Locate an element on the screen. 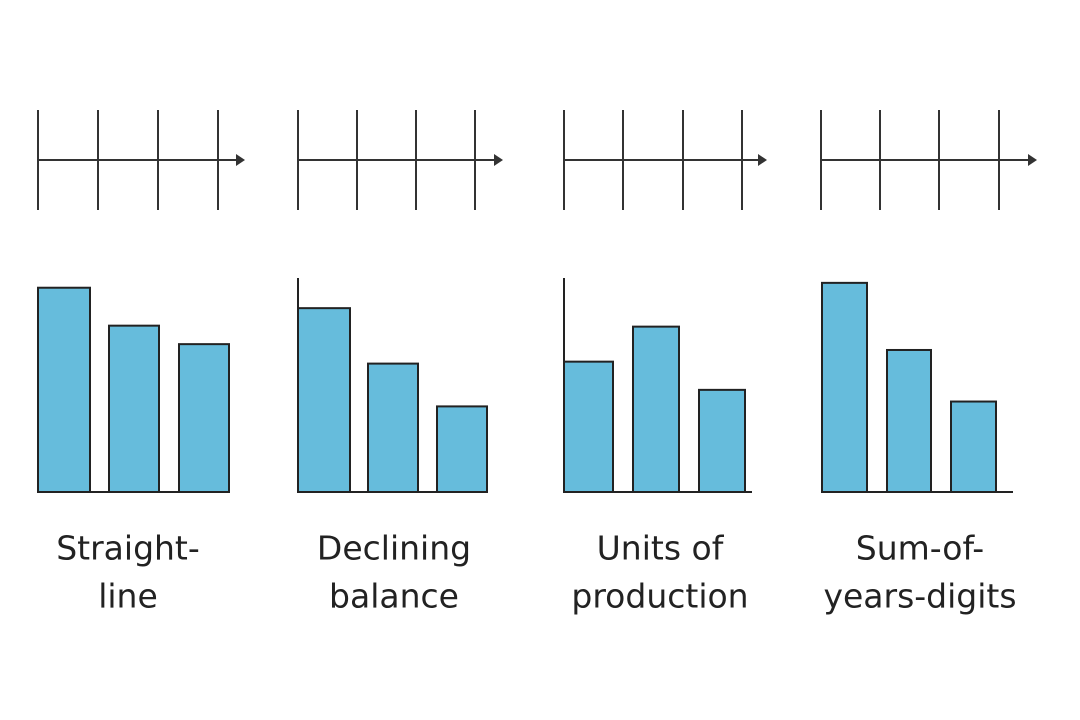  panel-label: Sum-of- is located at coordinates (920, 548).